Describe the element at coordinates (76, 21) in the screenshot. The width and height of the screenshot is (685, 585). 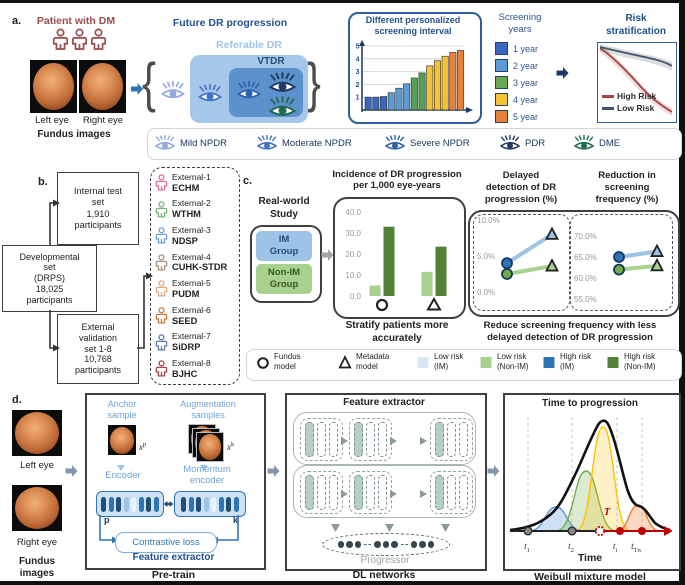
I see `patient-title: Patient with DM` at that location.